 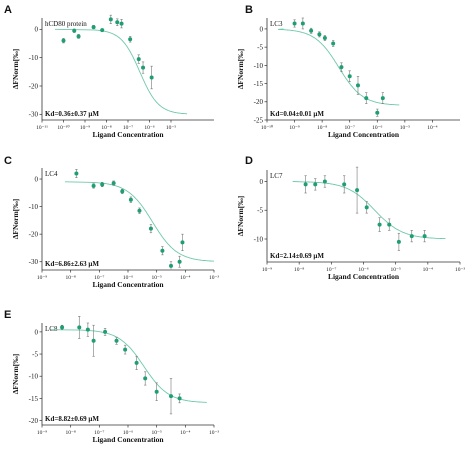 What do you see at coordinates (7, 315) in the screenshot?
I see `panel-letter: E` at bounding box center [7, 315].